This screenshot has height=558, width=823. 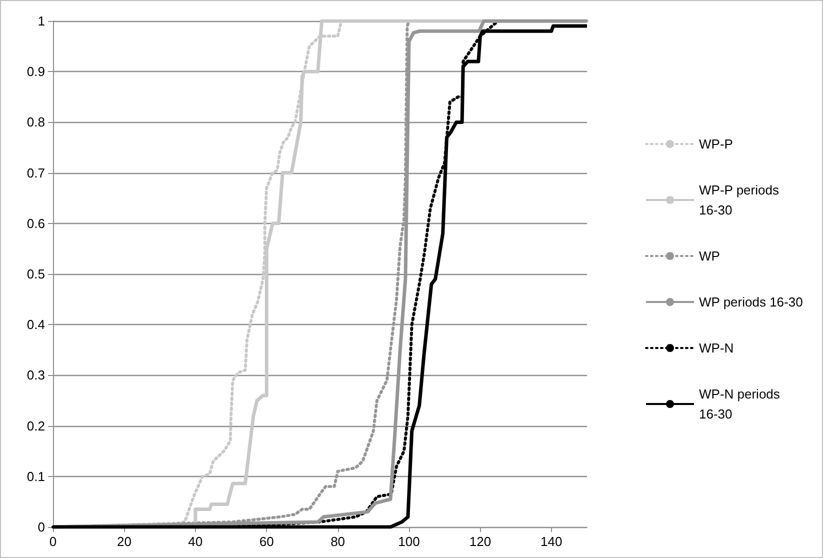 What do you see at coordinates (741, 404) in the screenshot?
I see `legend-label: WP-N periods 16-30` at bounding box center [741, 404].